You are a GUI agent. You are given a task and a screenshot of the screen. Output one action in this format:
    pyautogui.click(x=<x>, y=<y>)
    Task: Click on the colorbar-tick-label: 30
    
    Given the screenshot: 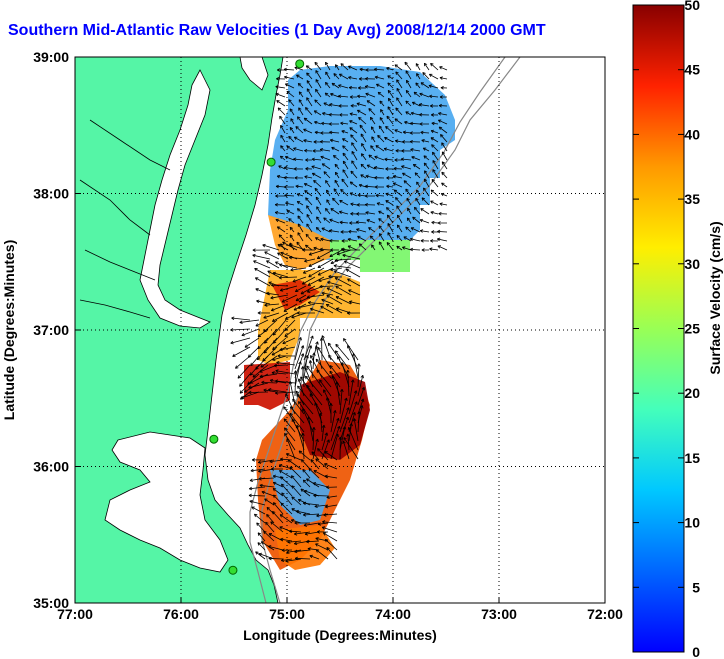 What is the action you would take?
    pyautogui.click(x=692, y=264)
    